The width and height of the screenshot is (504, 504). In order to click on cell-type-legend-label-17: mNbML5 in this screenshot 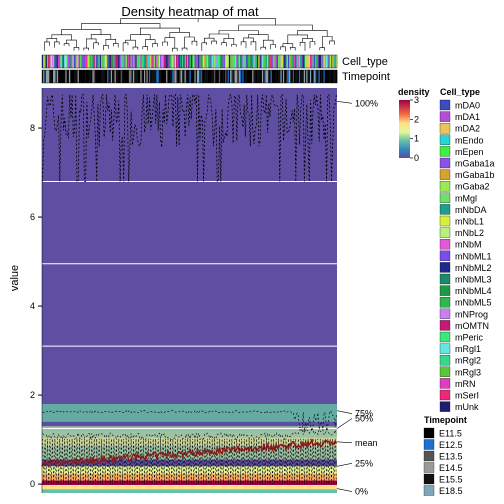, I will do `click(473, 303)`.